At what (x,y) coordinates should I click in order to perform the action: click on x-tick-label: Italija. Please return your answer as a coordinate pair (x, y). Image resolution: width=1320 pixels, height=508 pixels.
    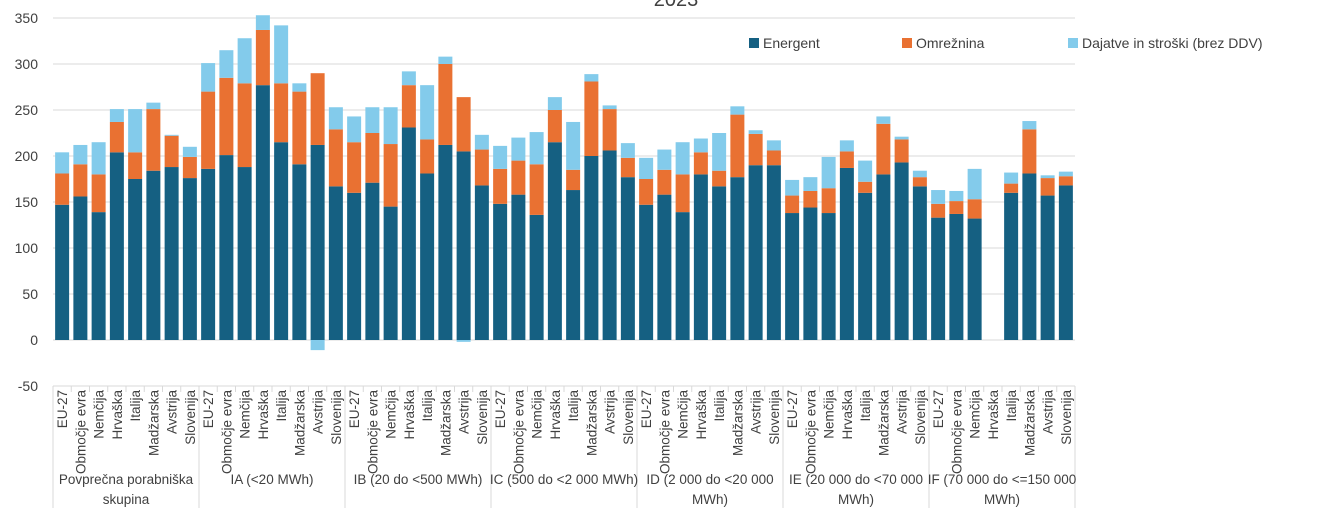
    Looking at the image, I should click on (135, 406).